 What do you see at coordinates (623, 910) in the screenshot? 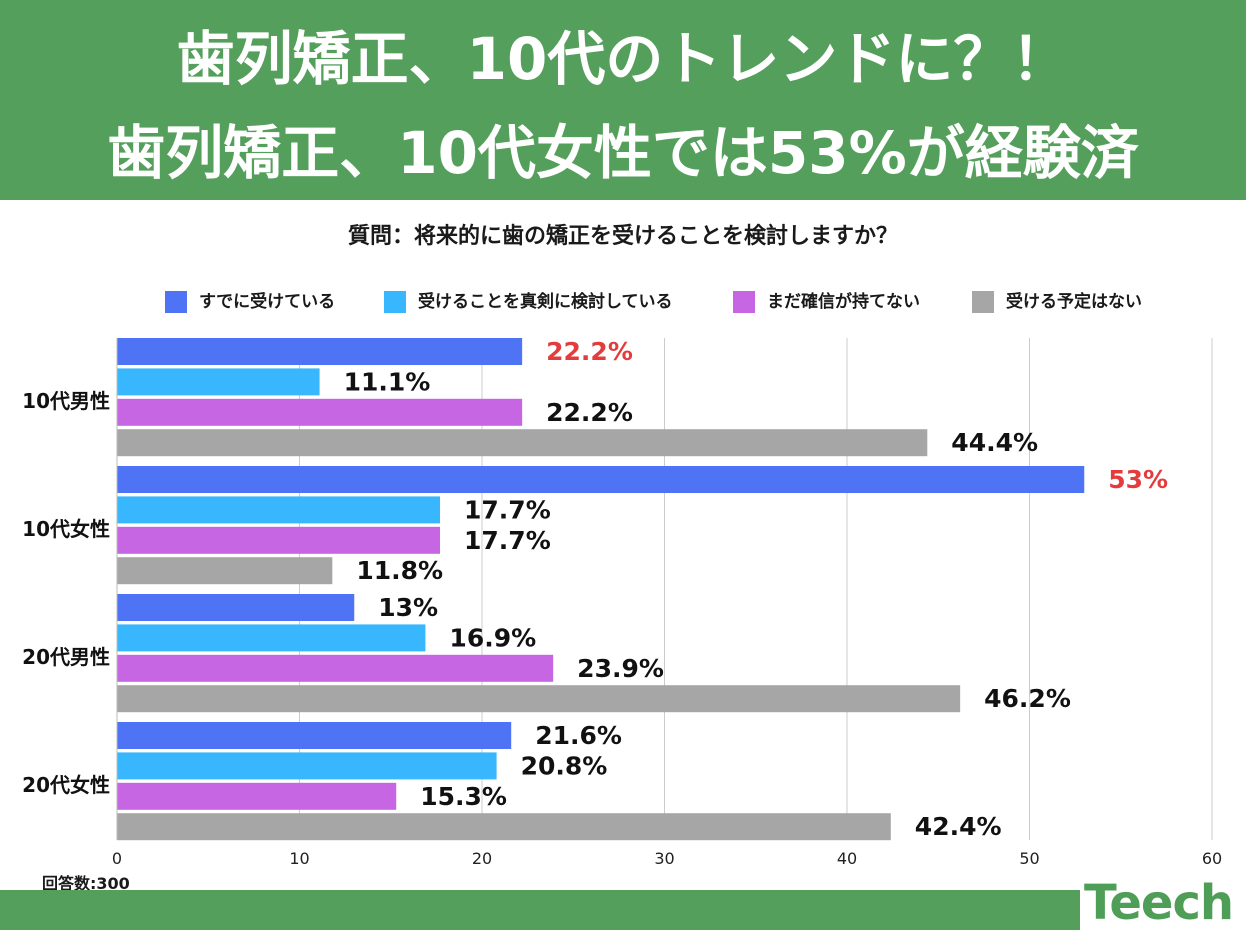
I see `footer-bar` at bounding box center [623, 910].